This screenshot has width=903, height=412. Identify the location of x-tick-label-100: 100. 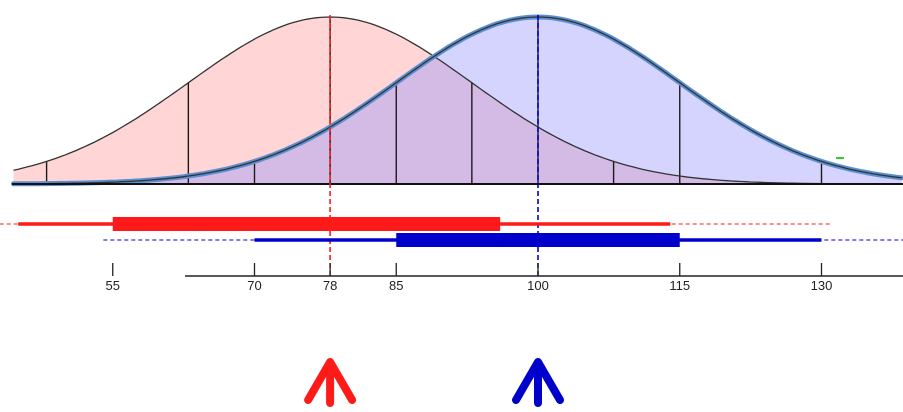
(538, 285).